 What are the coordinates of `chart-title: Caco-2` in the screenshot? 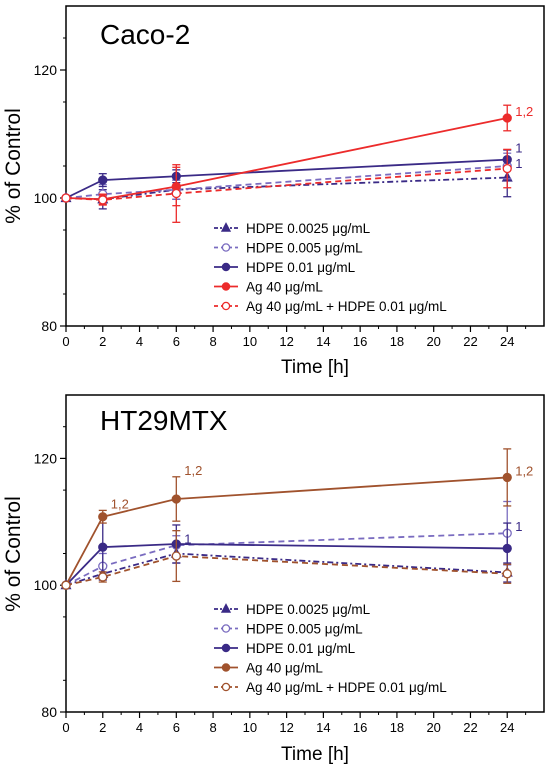 It's located at (145, 34).